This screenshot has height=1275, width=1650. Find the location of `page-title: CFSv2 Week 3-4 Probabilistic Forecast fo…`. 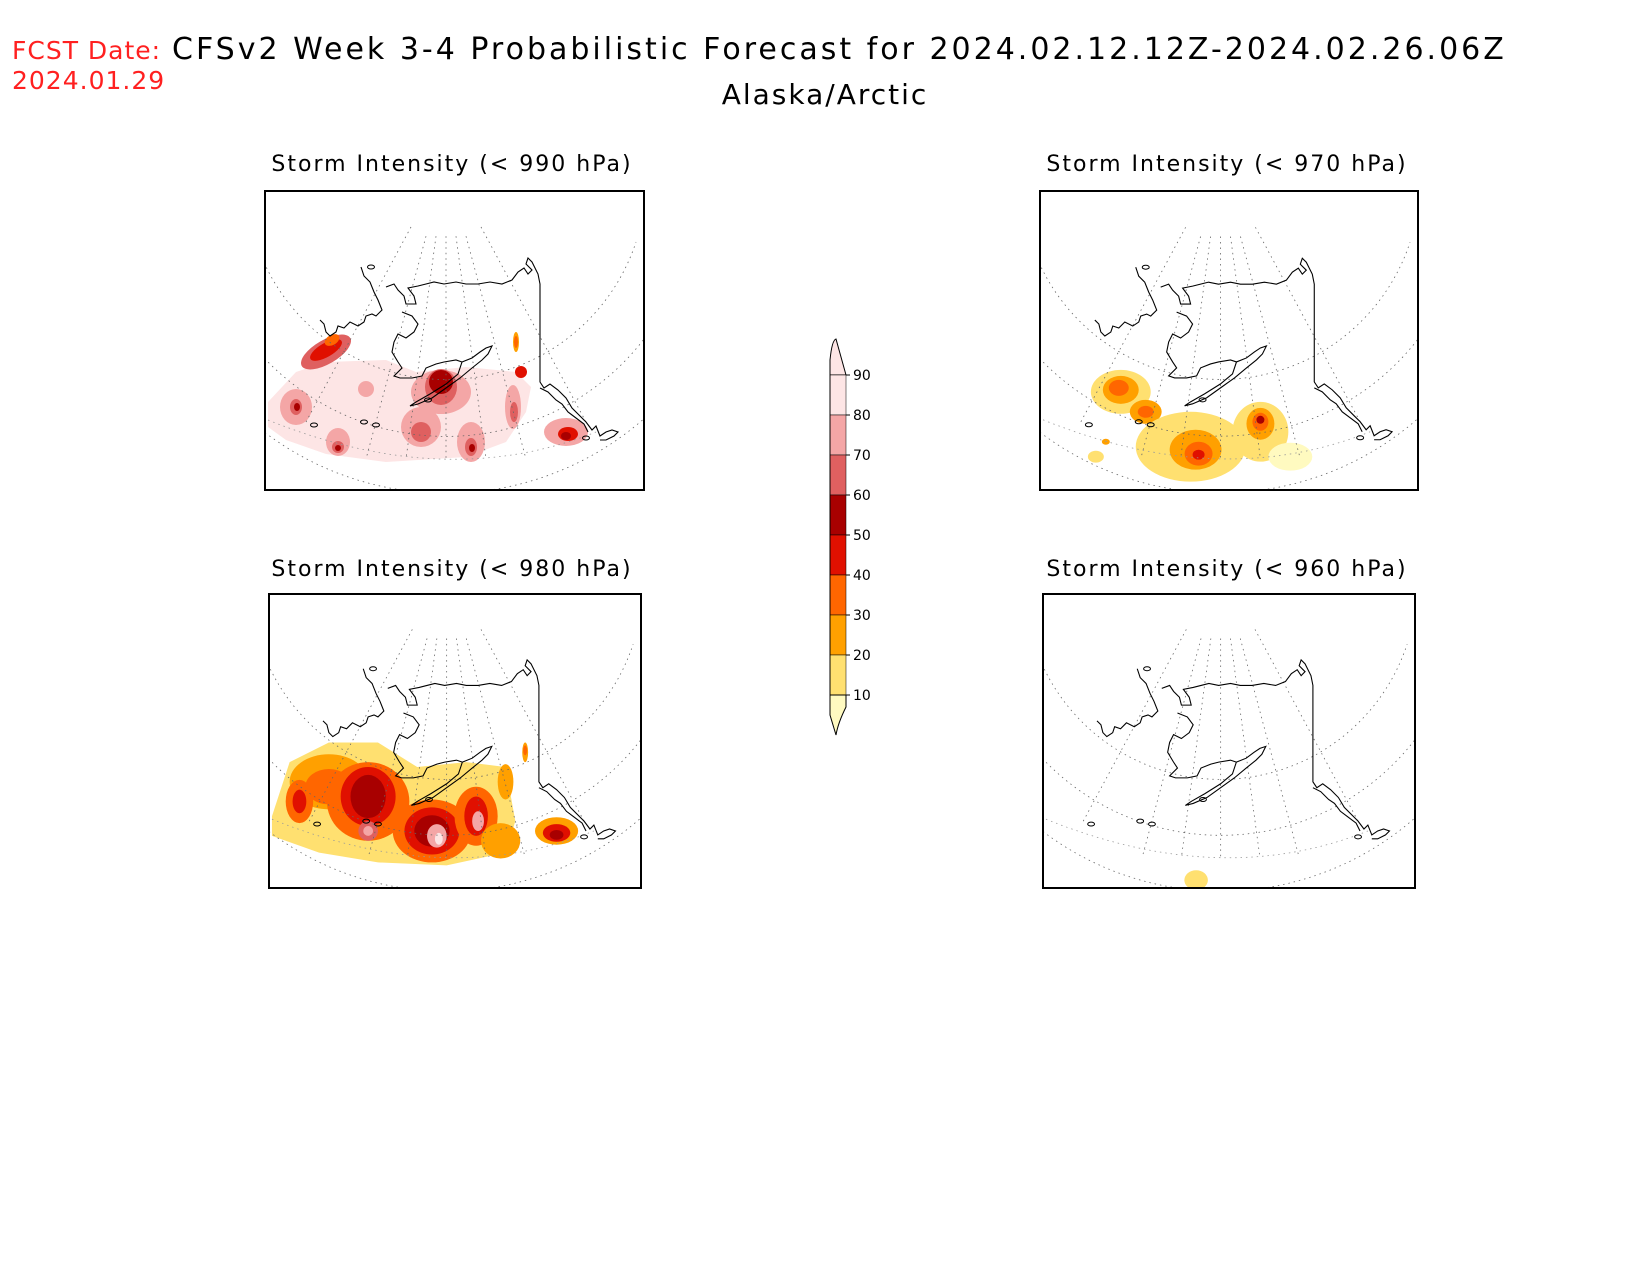

page-title: CFSv2 Week 3-4 Probabilistic Forecast fo… is located at coordinates (839, 49).